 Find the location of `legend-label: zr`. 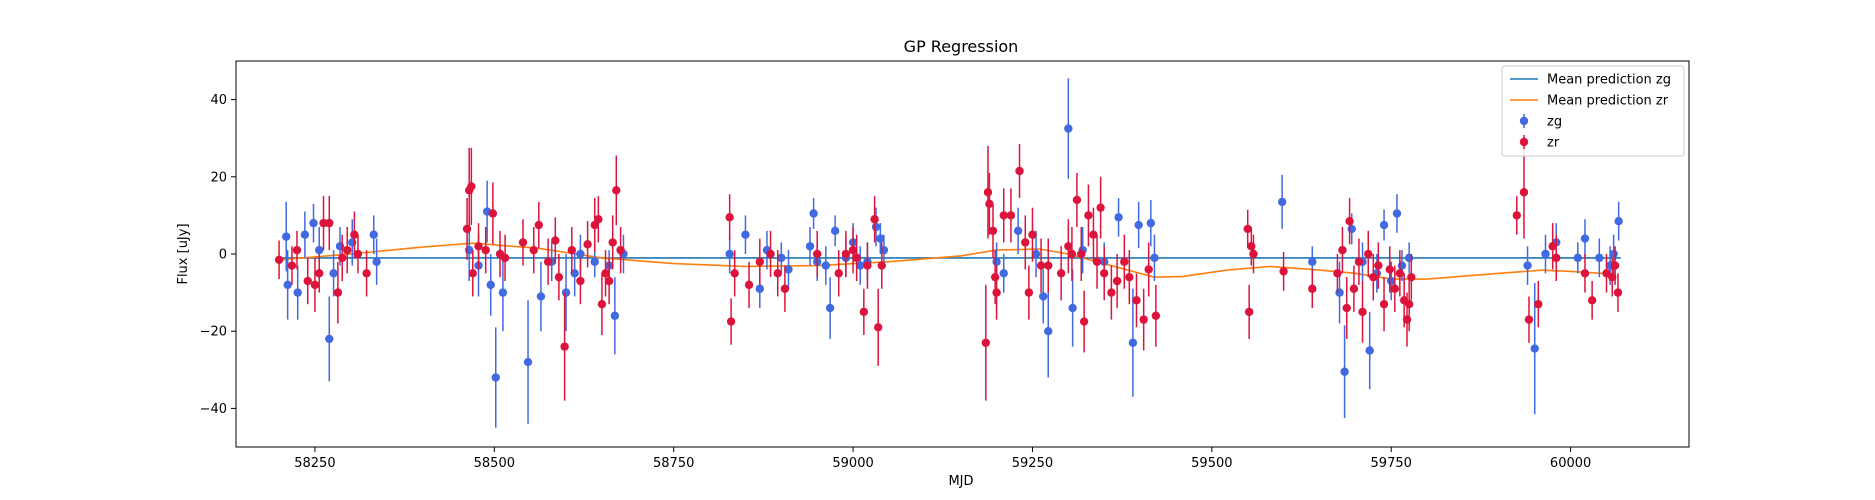

legend-label: zr is located at coordinates (1553, 143).